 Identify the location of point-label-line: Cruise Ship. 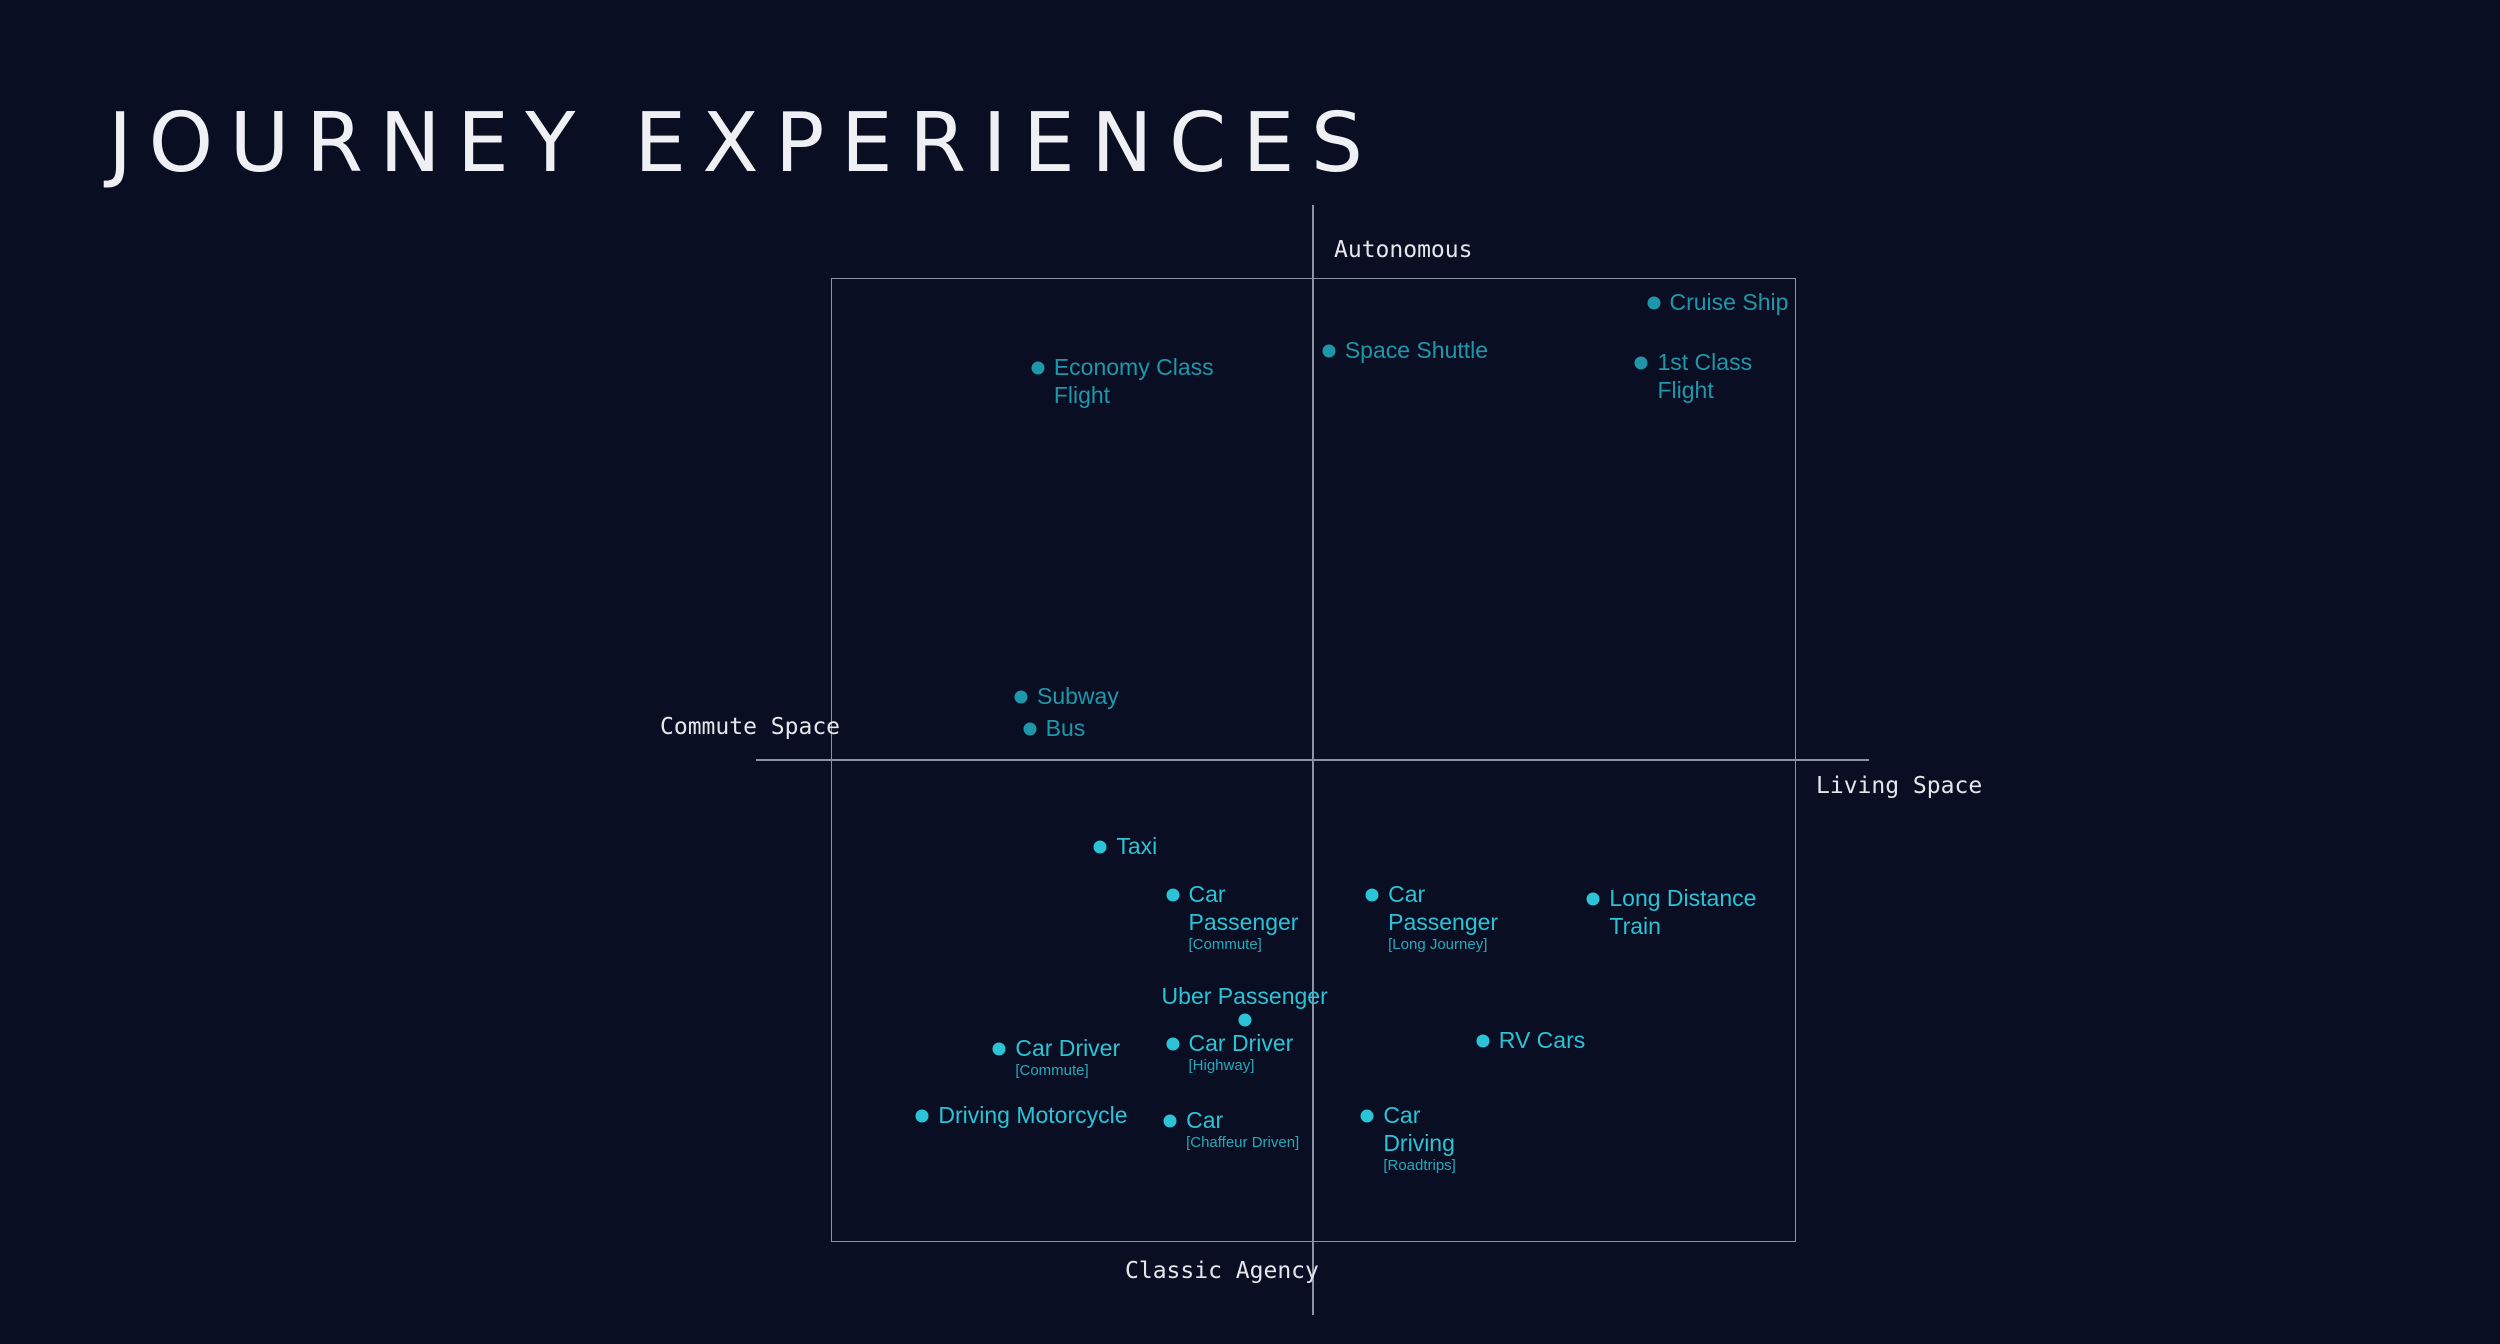
(1729, 302).